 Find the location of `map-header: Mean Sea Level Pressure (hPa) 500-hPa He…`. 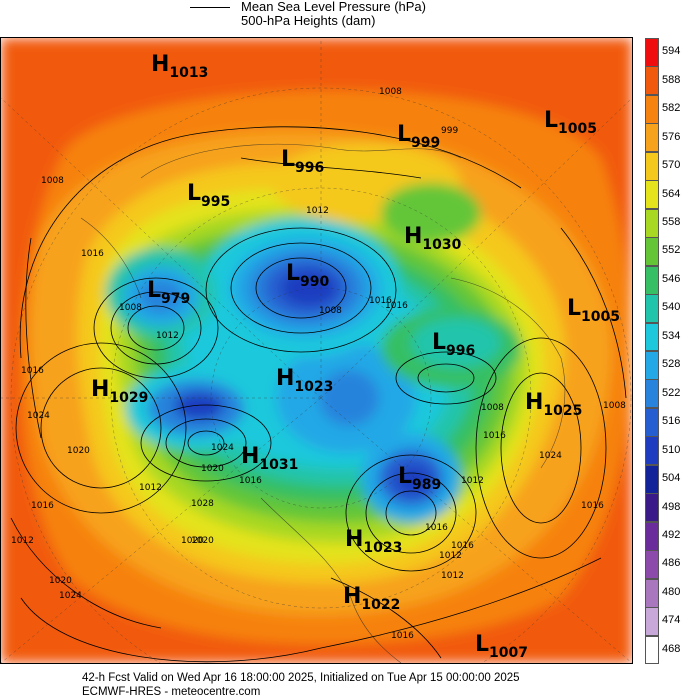

map-header: Mean Sea Level Pressure (hPa) 500-hPa He… is located at coordinates (340, 18).